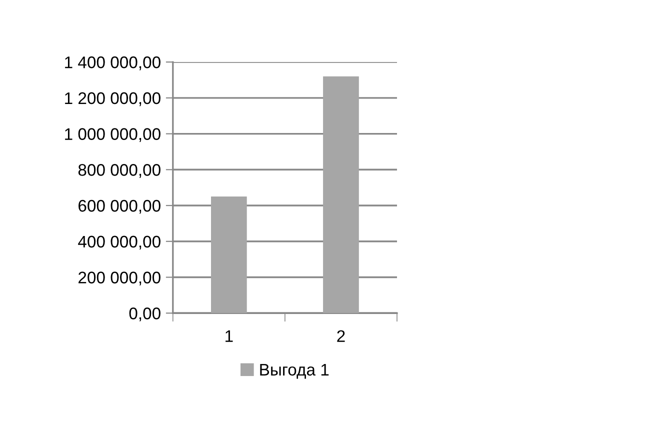  What do you see at coordinates (119, 279) in the screenshot?
I see `y-tick-label: 200 000,00` at bounding box center [119, 279].